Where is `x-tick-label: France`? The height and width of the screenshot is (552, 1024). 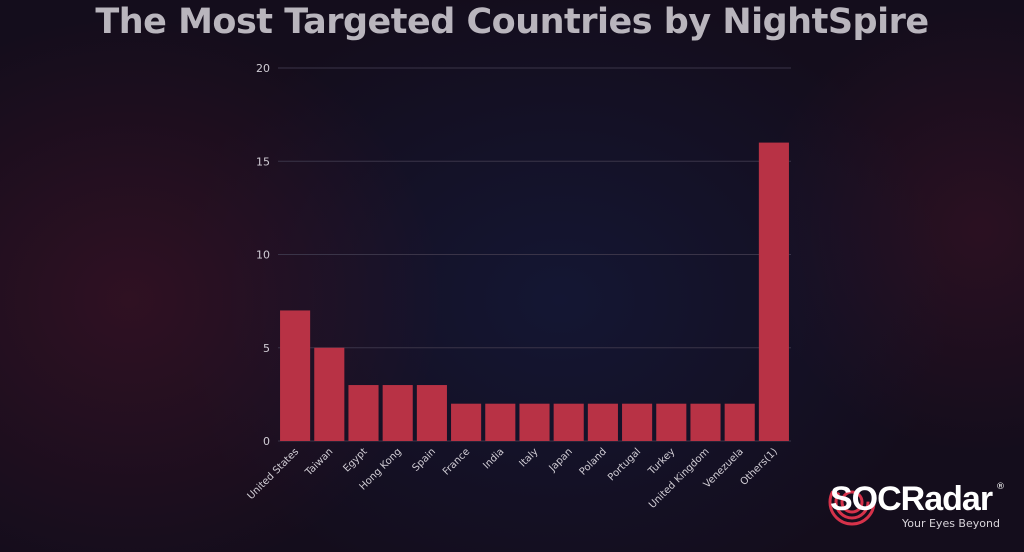
x-tick-label: France is located at coordinates (456, 461).